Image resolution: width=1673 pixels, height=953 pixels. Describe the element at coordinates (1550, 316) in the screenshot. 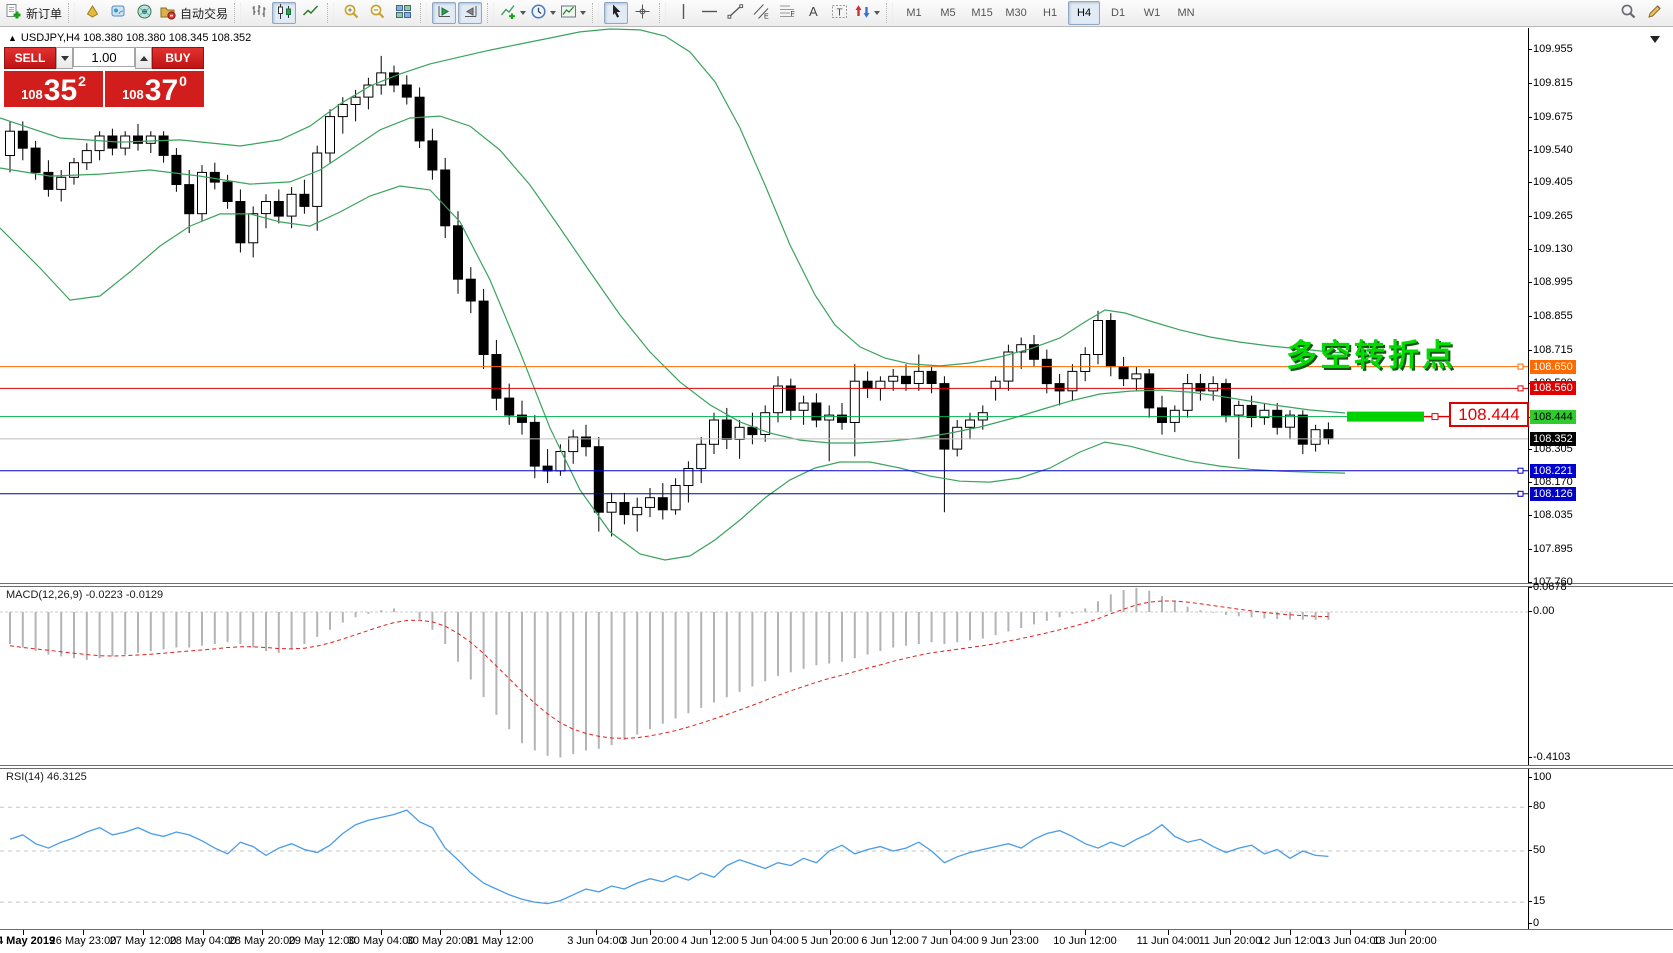

I see `price-tick-label: 108.855` at that location.